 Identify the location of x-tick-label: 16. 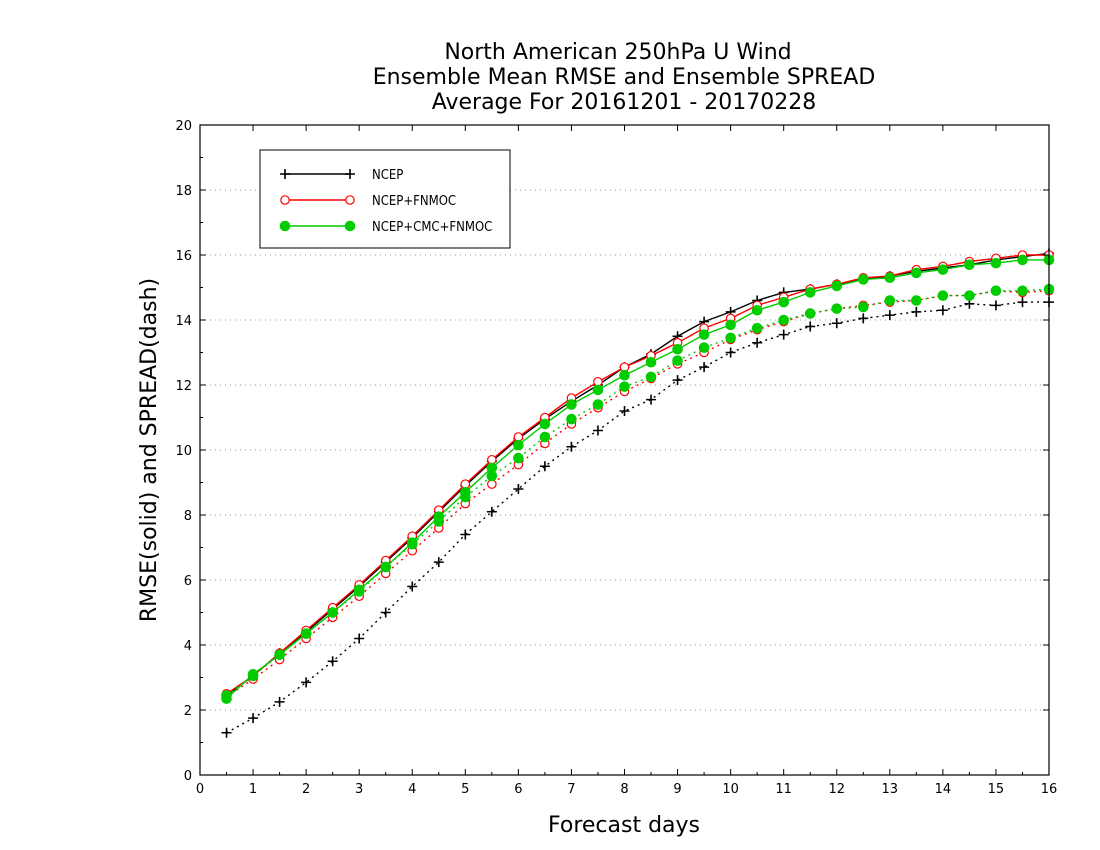
(1049, 789).